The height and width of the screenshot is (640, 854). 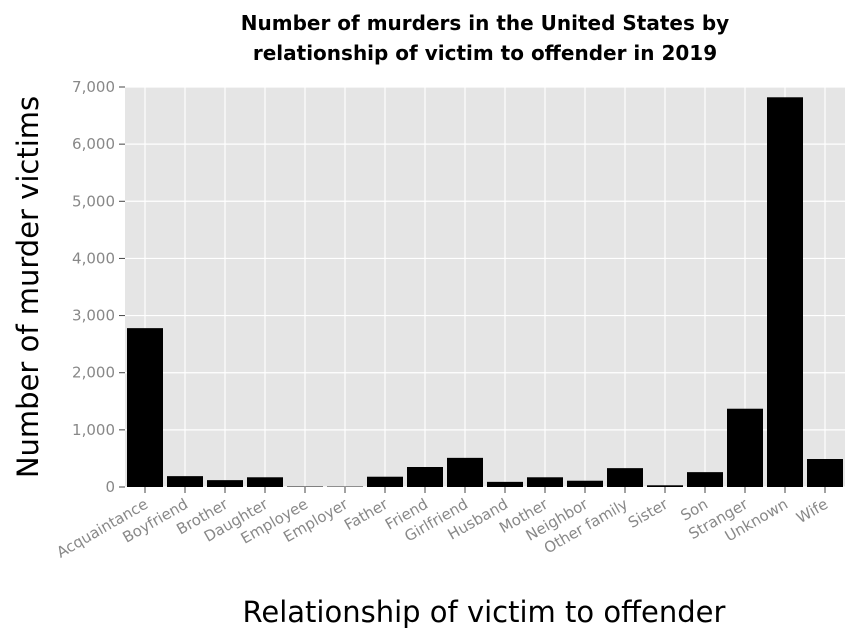 I want to click on x-tick-label: Father, so click(x=366, y=514).